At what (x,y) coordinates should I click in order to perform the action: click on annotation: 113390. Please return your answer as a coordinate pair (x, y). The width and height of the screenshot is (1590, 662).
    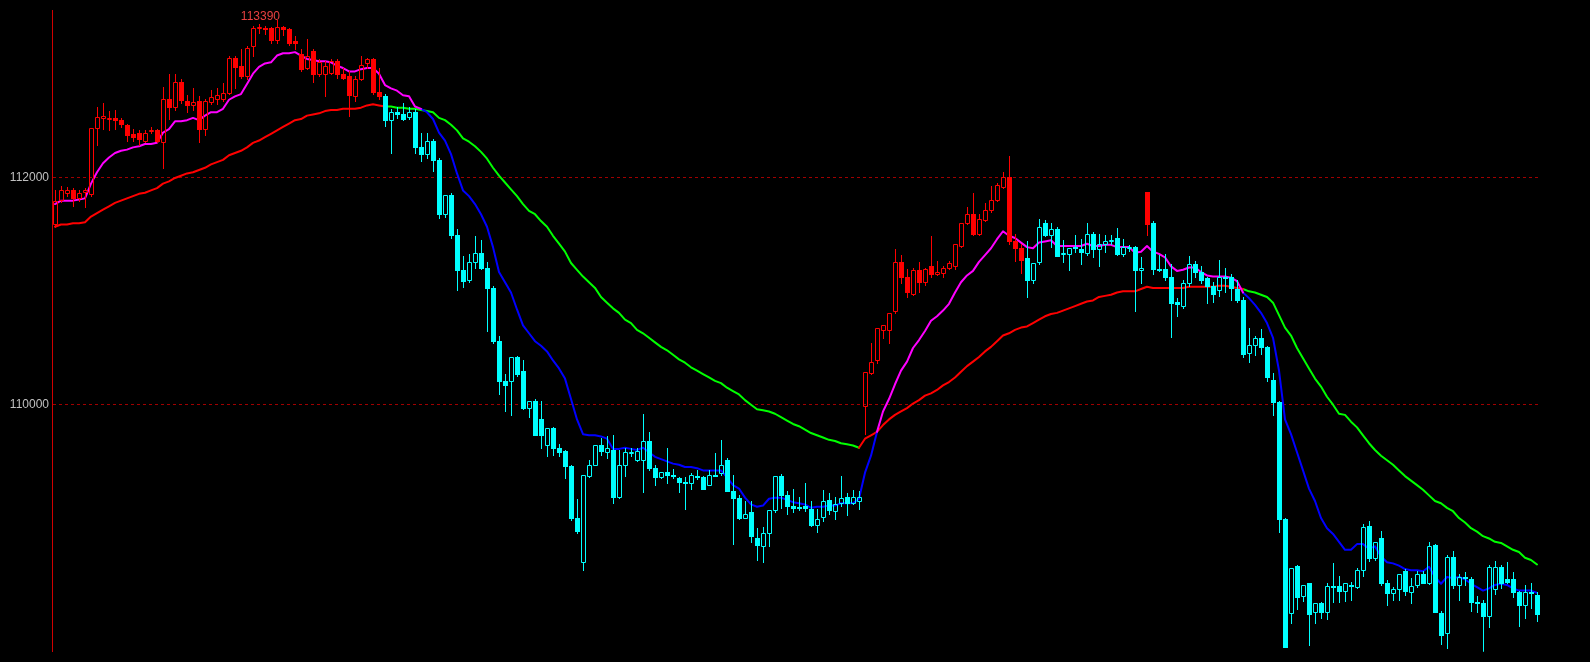
    Looking at the image, I should click on (260, 15).